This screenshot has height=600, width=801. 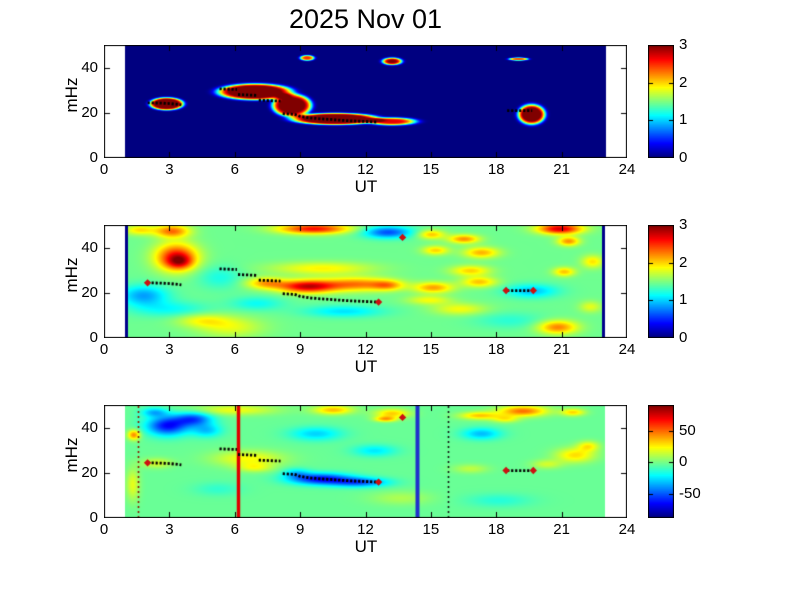 I want to click on colorbar-tick-label: -50, so click(x=690, y=493).